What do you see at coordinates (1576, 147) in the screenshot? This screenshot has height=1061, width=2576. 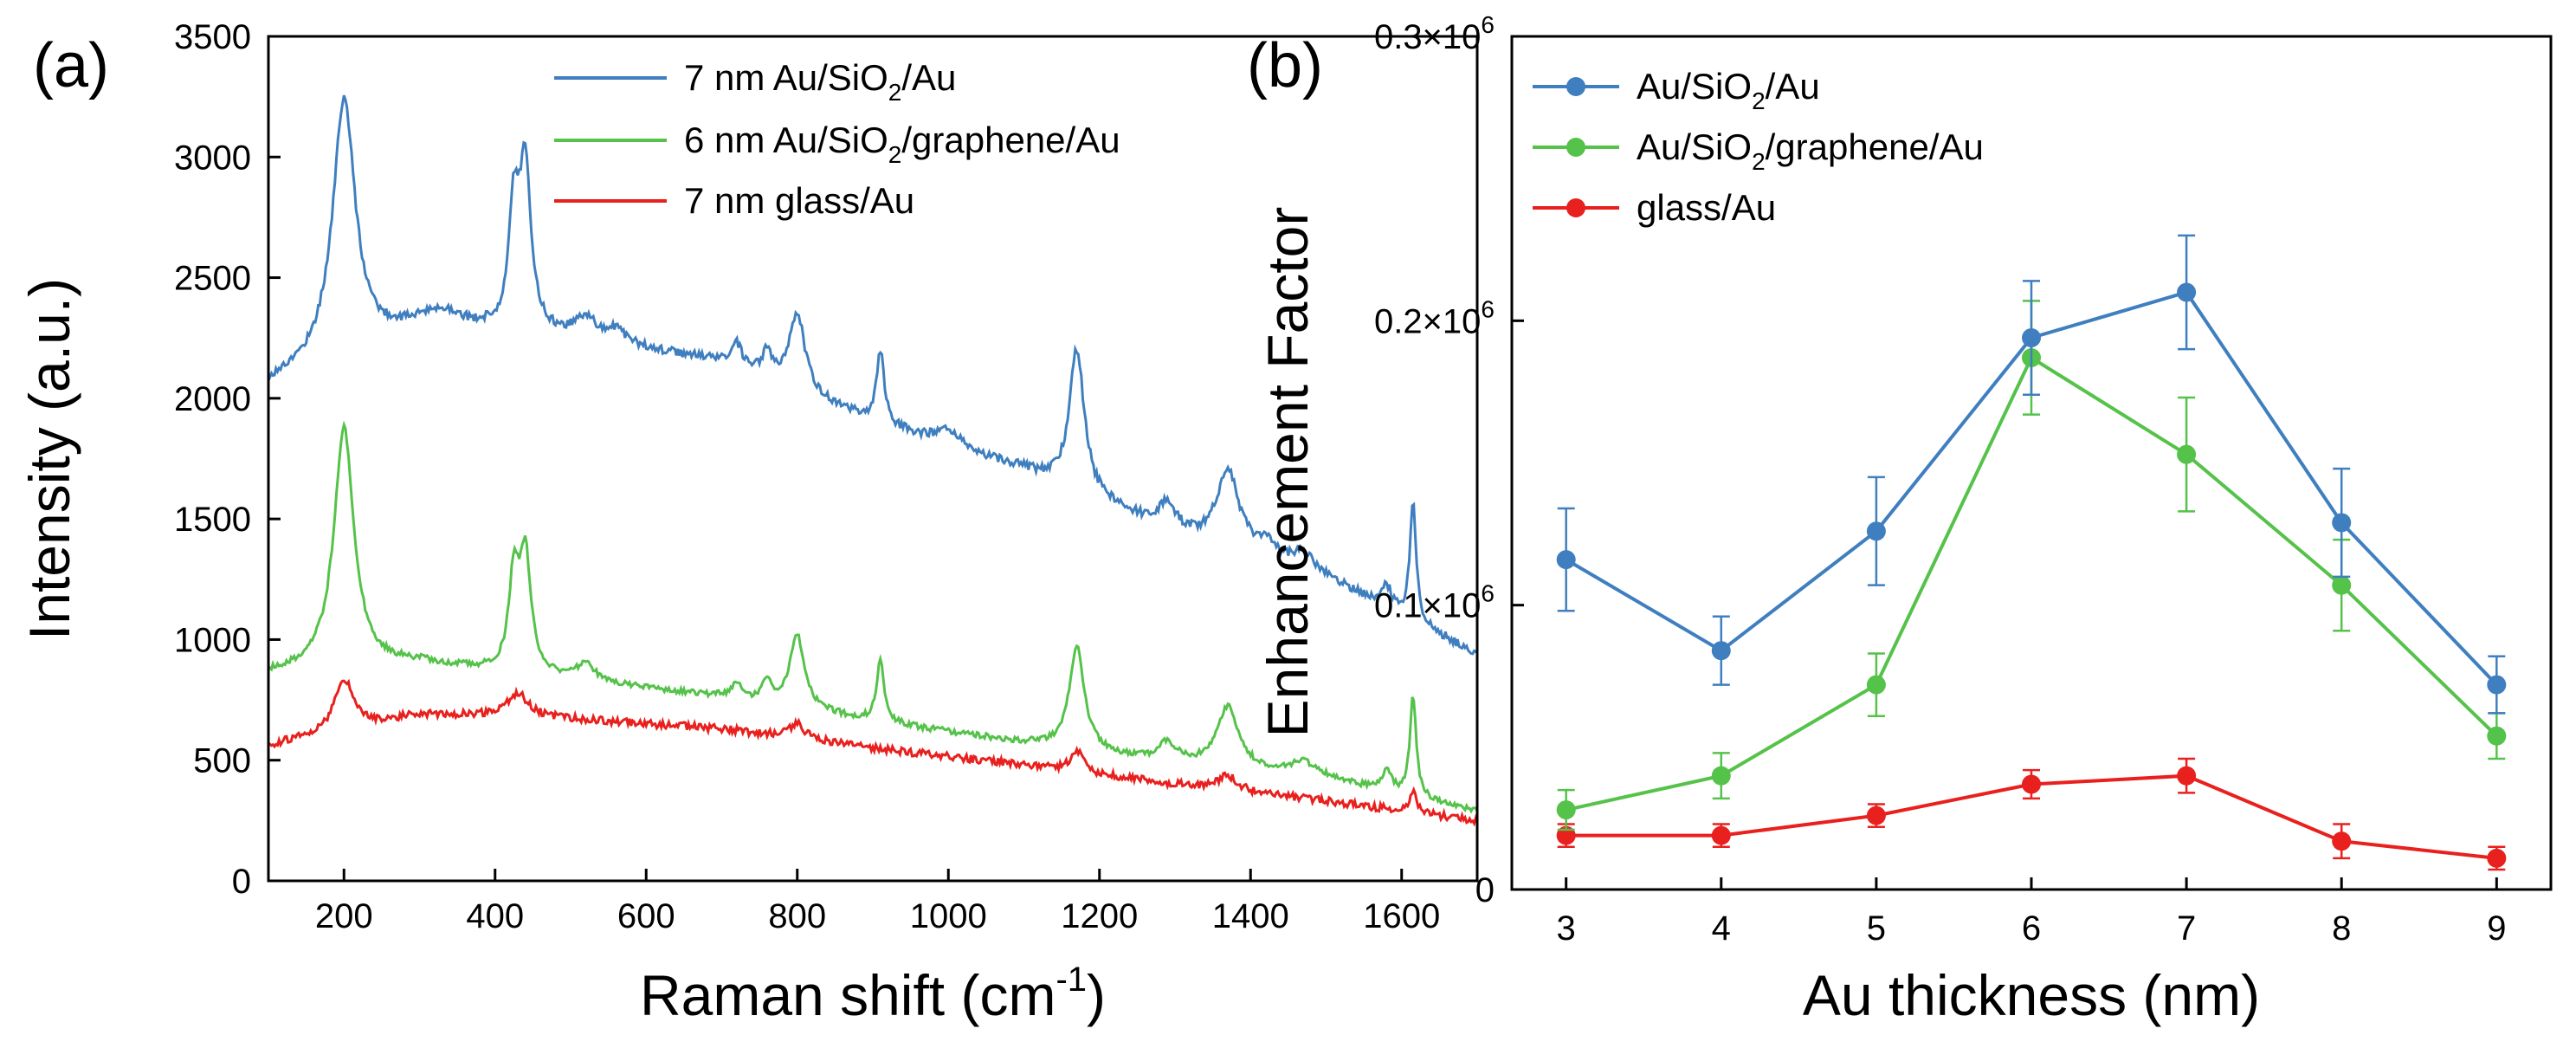 I see `panel-b-legend-marker-green` at bounding box center [1576, 147].